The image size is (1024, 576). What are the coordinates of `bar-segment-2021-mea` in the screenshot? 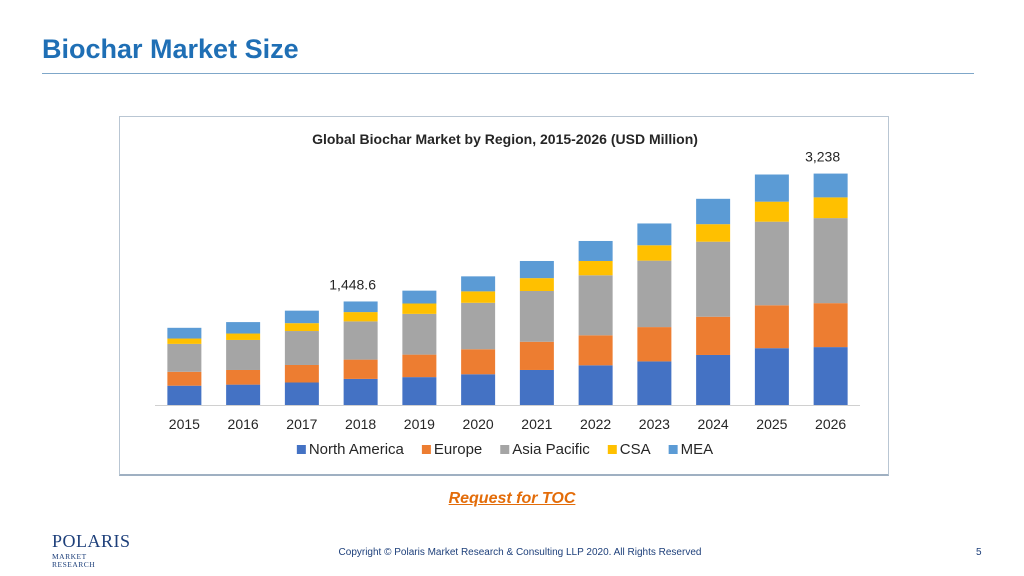 It's located at (536, 269).